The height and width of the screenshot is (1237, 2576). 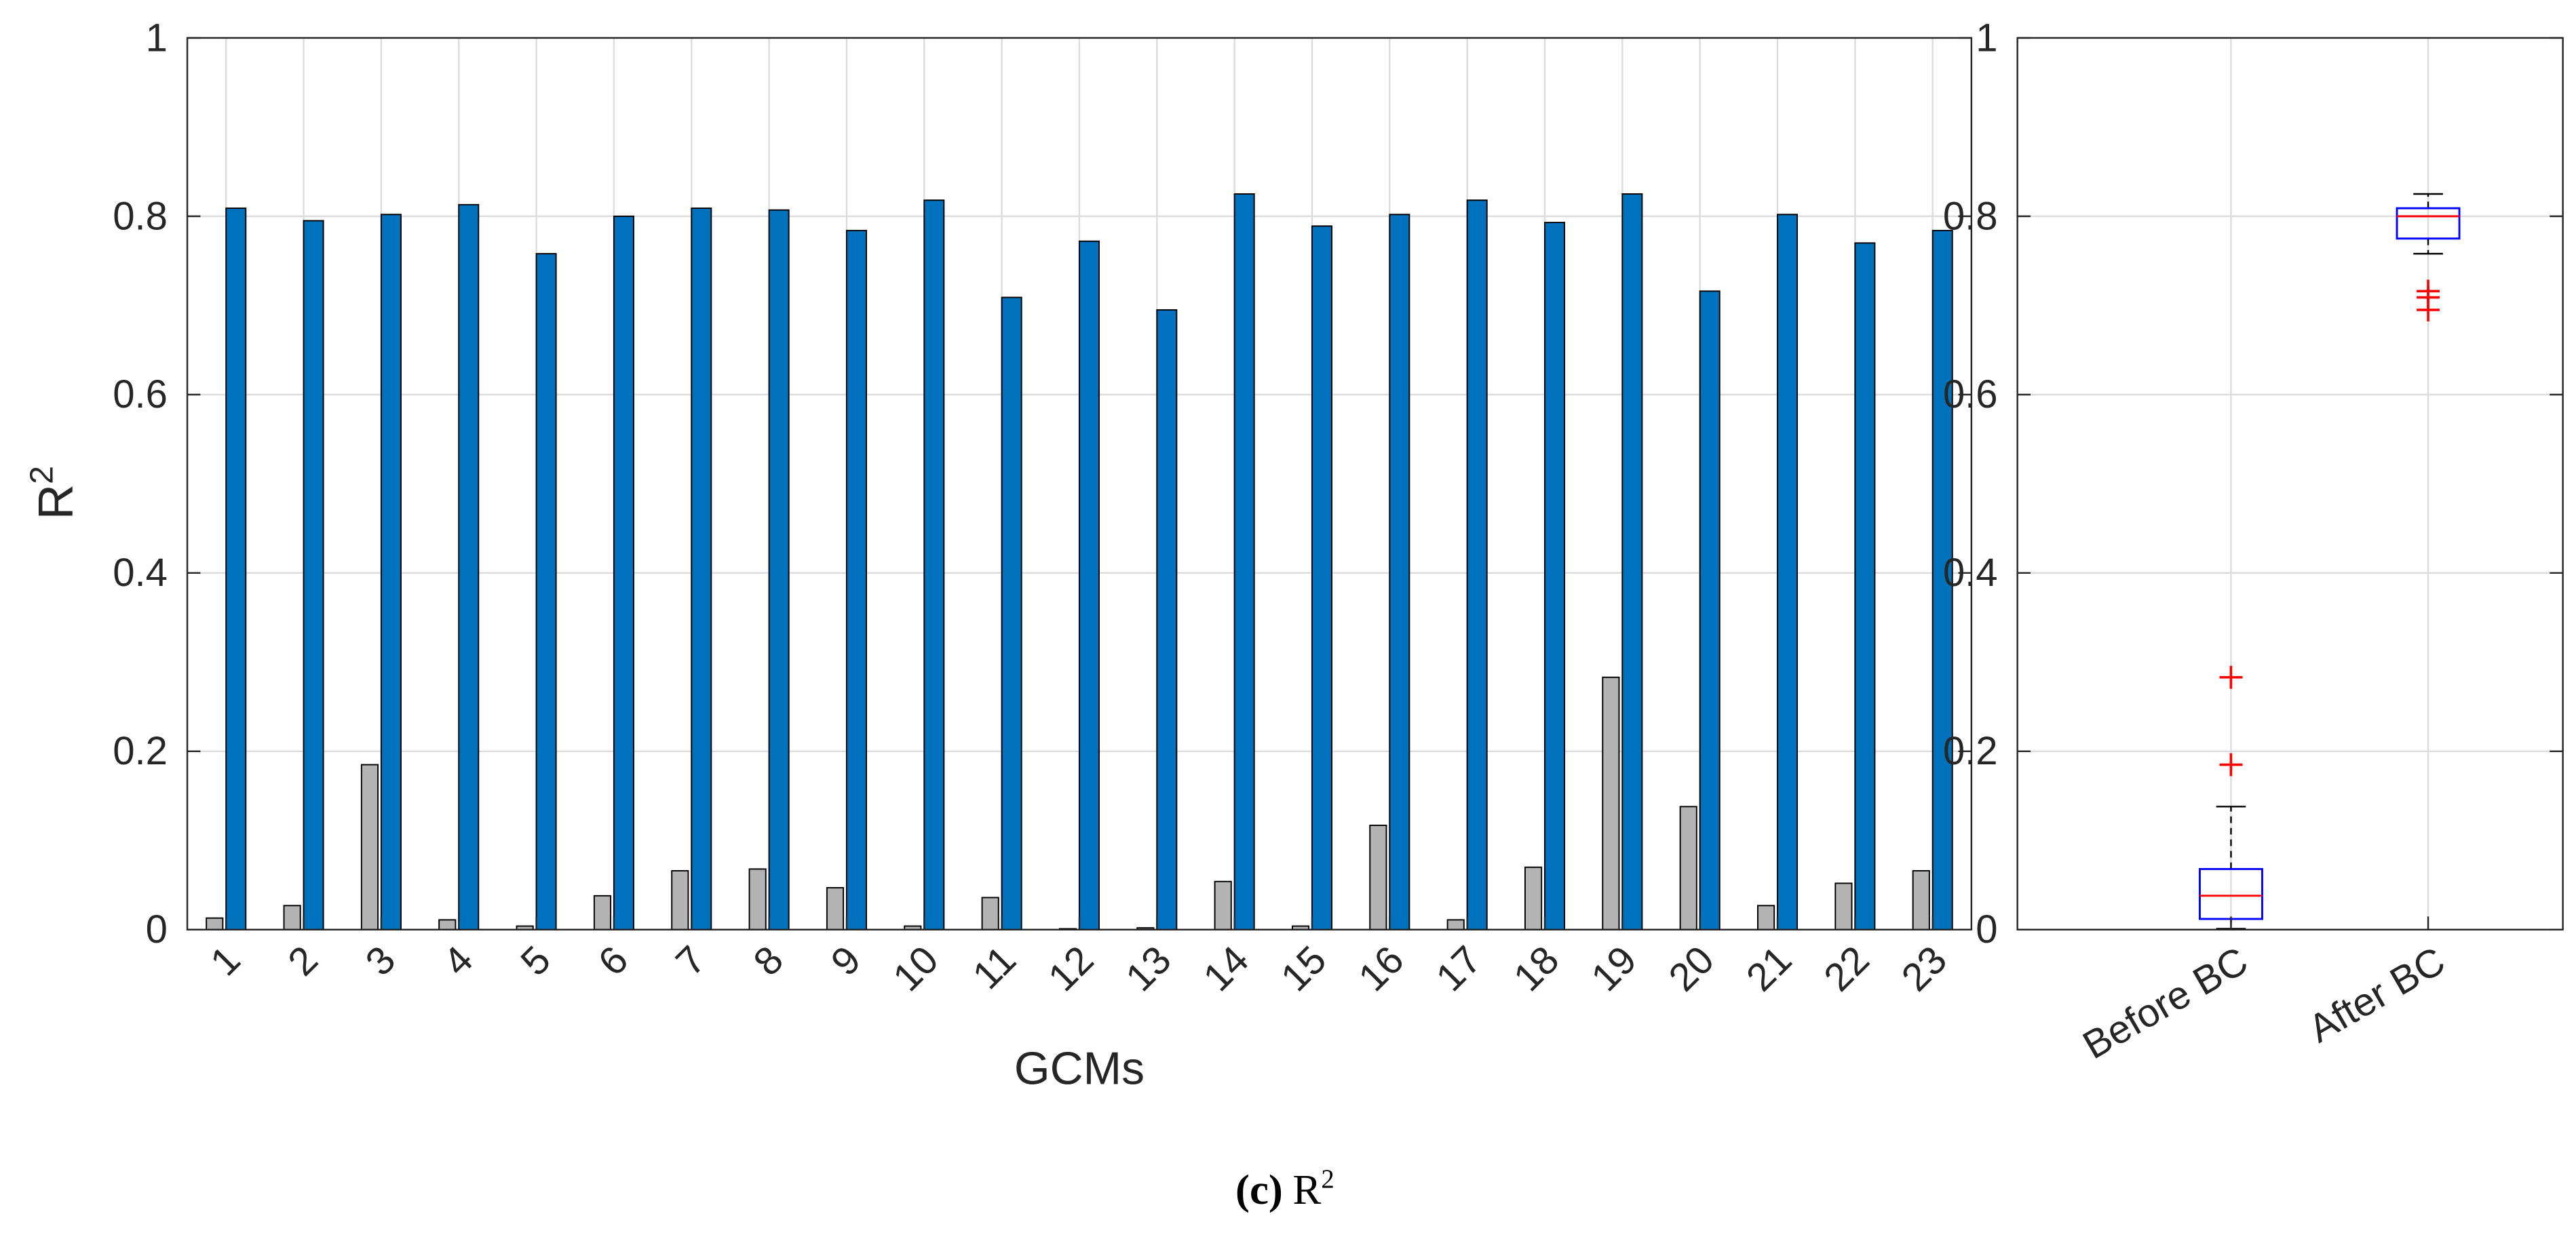 I want to click on x-tick-label: 21, so click(x=1769, y=968).